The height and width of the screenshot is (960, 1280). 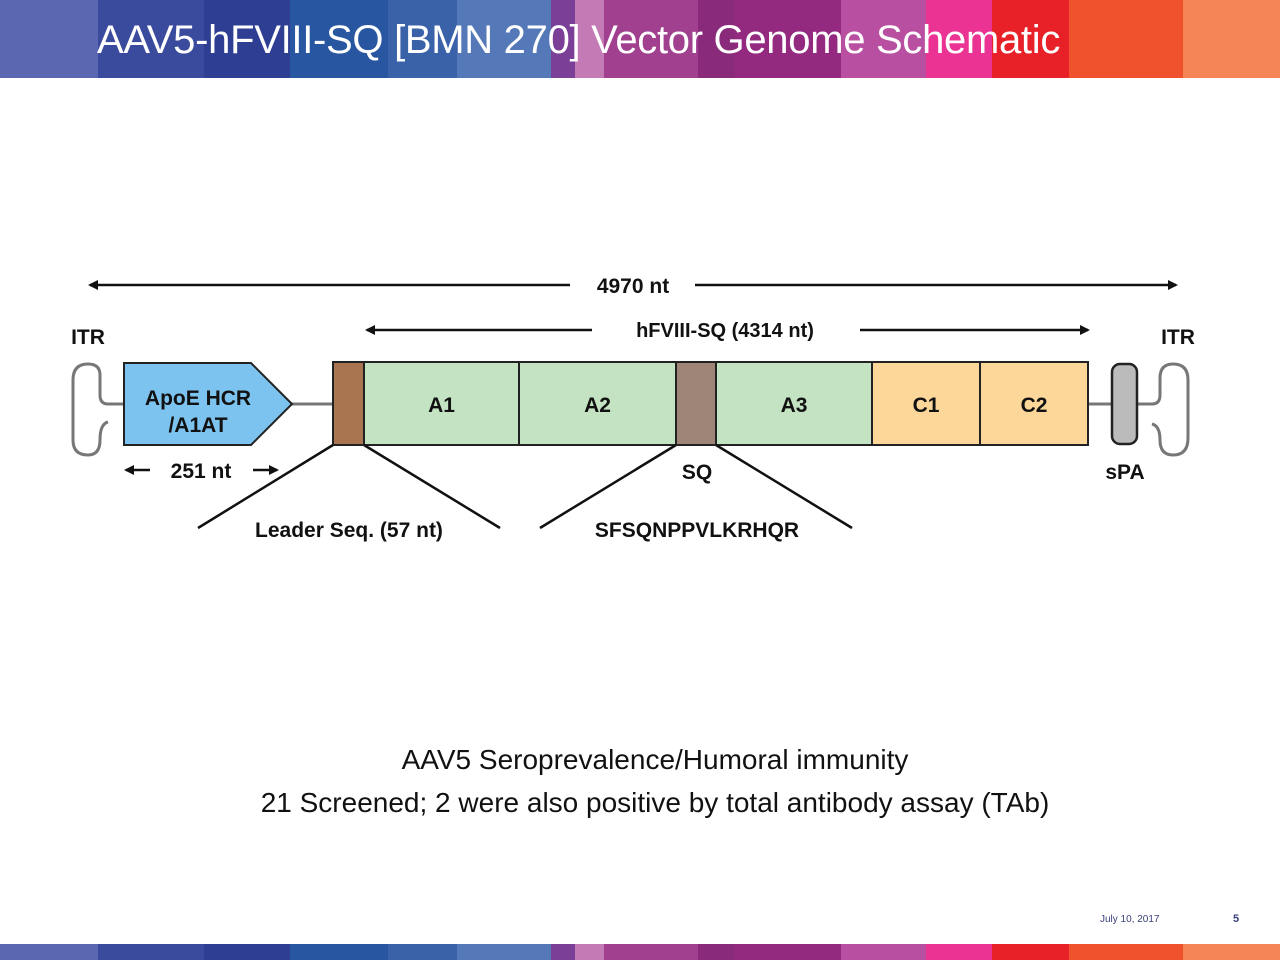 I want to click on leader-label: Leader Seq. (57 nt), so click(x=349, y=530).